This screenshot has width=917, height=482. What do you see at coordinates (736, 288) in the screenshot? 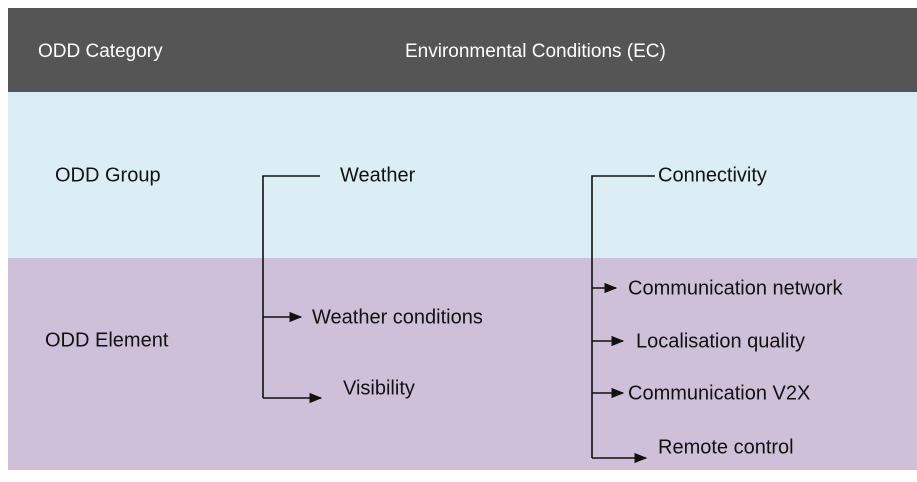
I see `element-name: Communication network` at bounding box center [736, 288].